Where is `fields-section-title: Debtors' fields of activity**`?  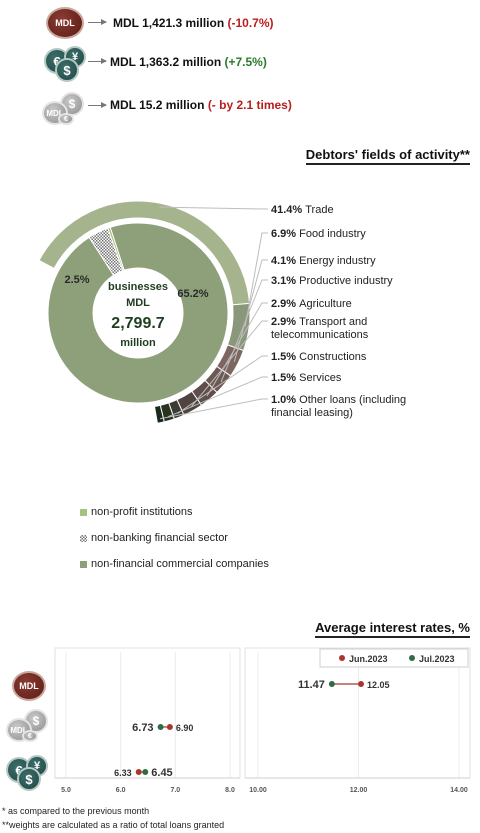
fields-section-title: Debtors' fields of activity** is located at coordinates (387, 156).